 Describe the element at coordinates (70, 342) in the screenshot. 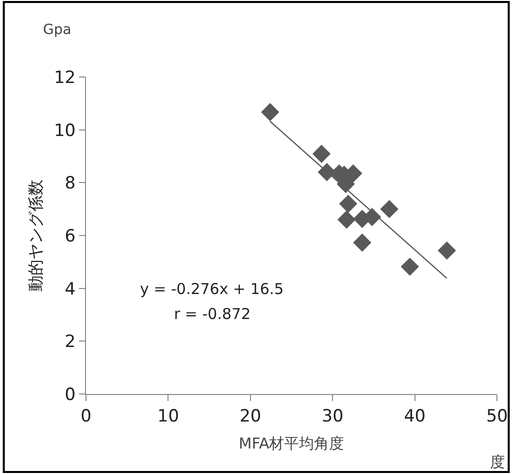

I see `y-tick-label: 2` at that location.